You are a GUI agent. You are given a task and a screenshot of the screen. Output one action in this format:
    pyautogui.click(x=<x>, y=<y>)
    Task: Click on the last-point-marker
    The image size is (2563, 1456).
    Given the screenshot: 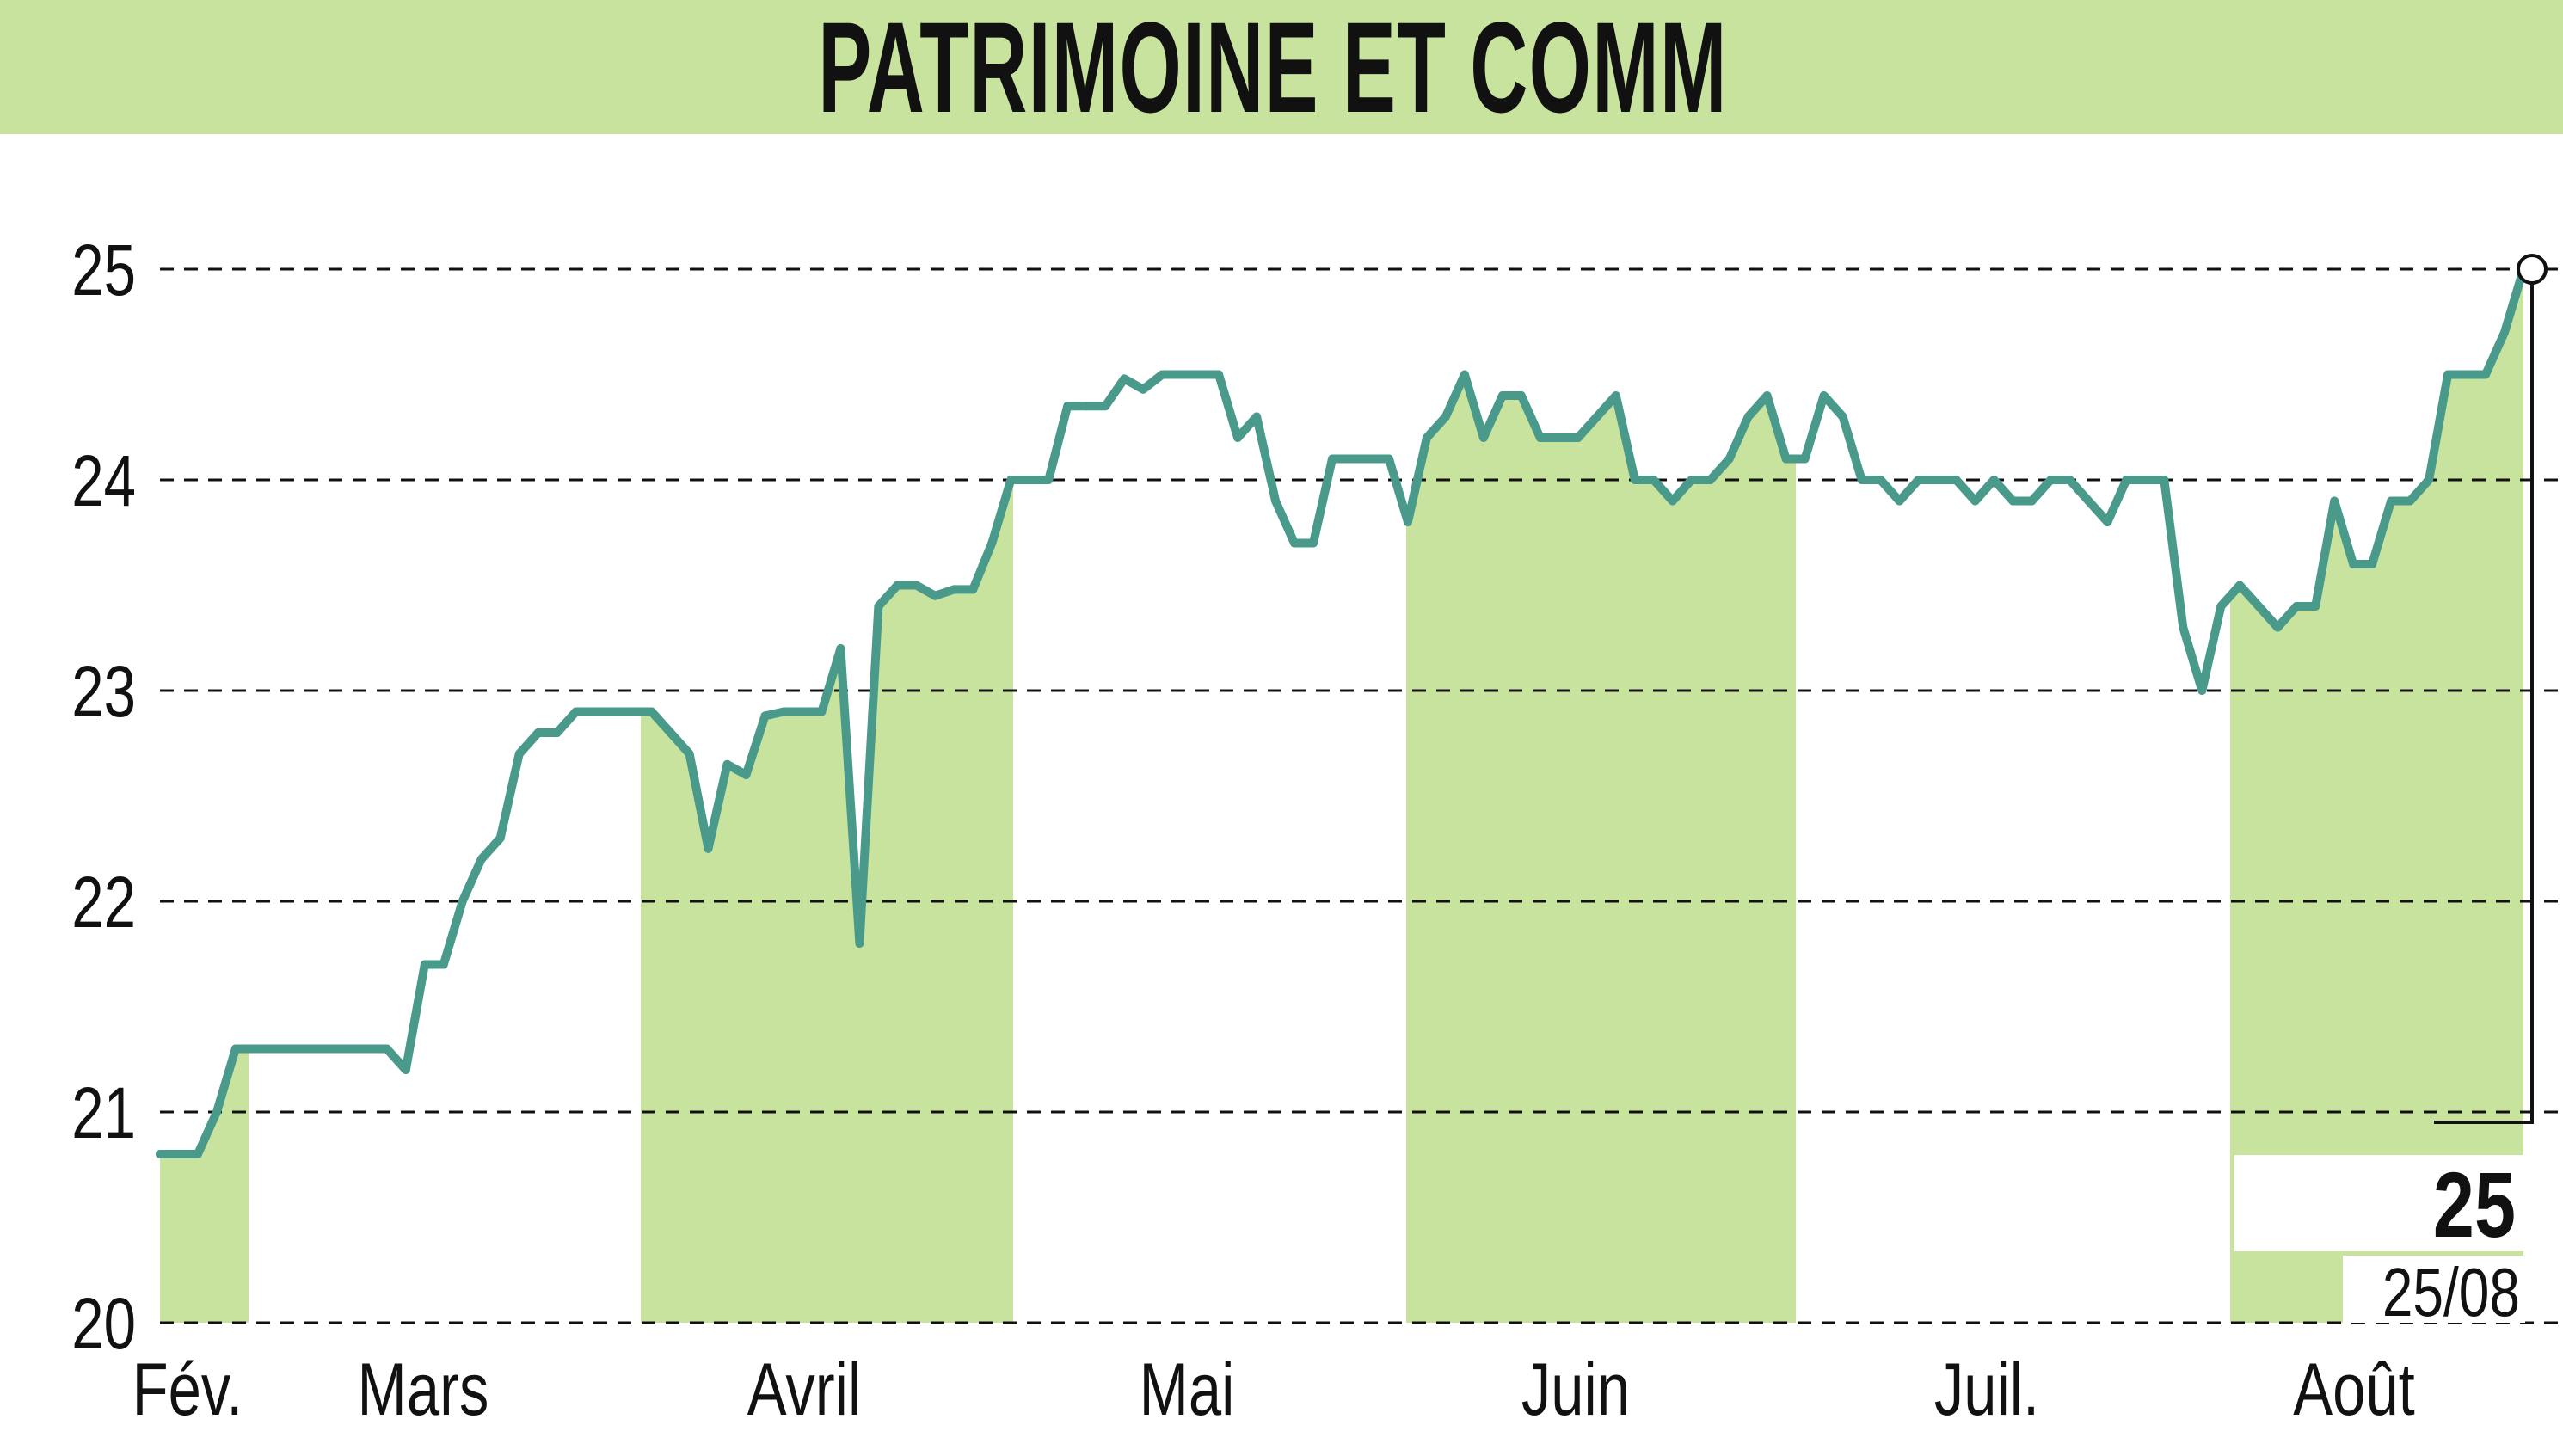 What is the action you would take?
    pyautogui.click(x=2532, y=270)
    